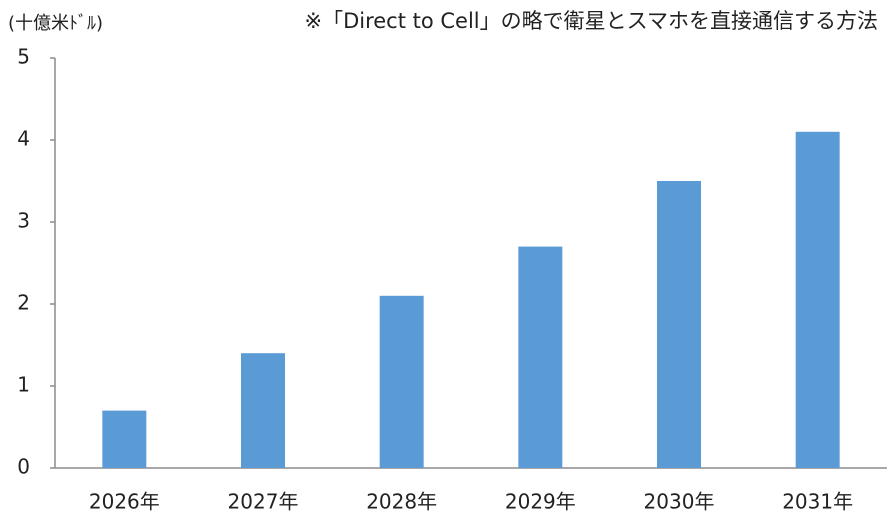 The width and height of the screenshot is (887, 517). Describe the element at coordinates (23, 139) in the screenshot. I see `y-tick-label: 4` at that location.